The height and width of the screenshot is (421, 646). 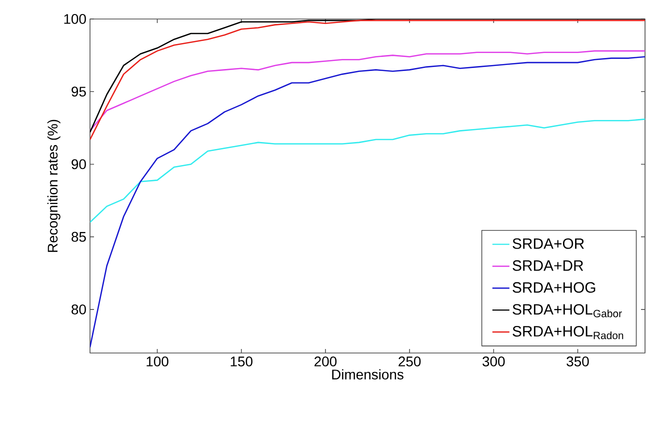 I want to click on legend-label: SRDA+HOL$_{Radon}$, so click(x=568, y=333).